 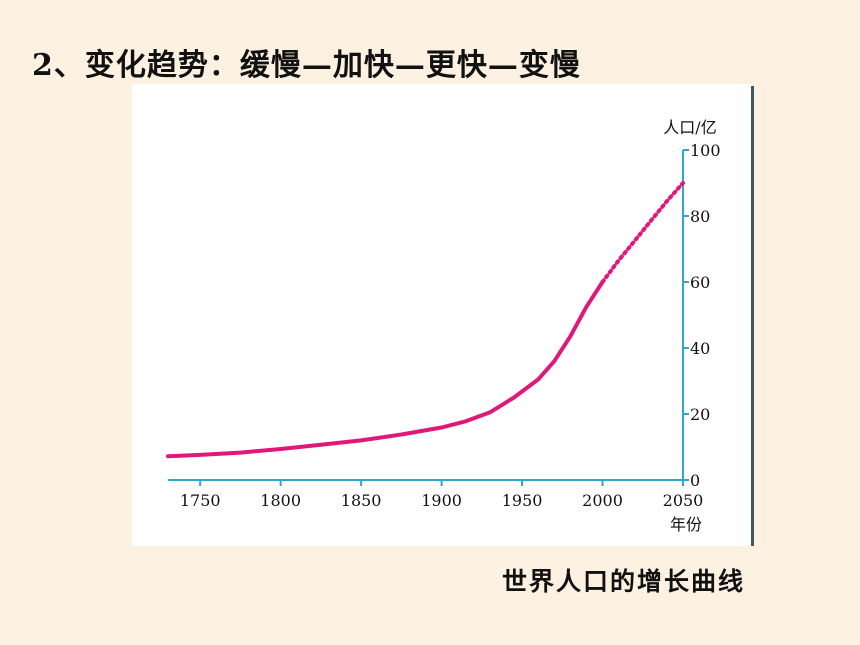 I want to click on projected-population-line, so click(x=642, y=232).